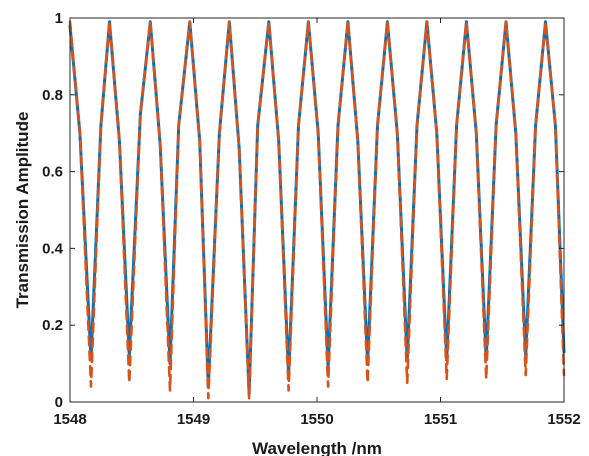 Image resolution: width=589 pixels, height=456 pixels. Describe the element at coordinates (52, 325) in the screenshot. I see `y-tick-label: 0.2` at that location.